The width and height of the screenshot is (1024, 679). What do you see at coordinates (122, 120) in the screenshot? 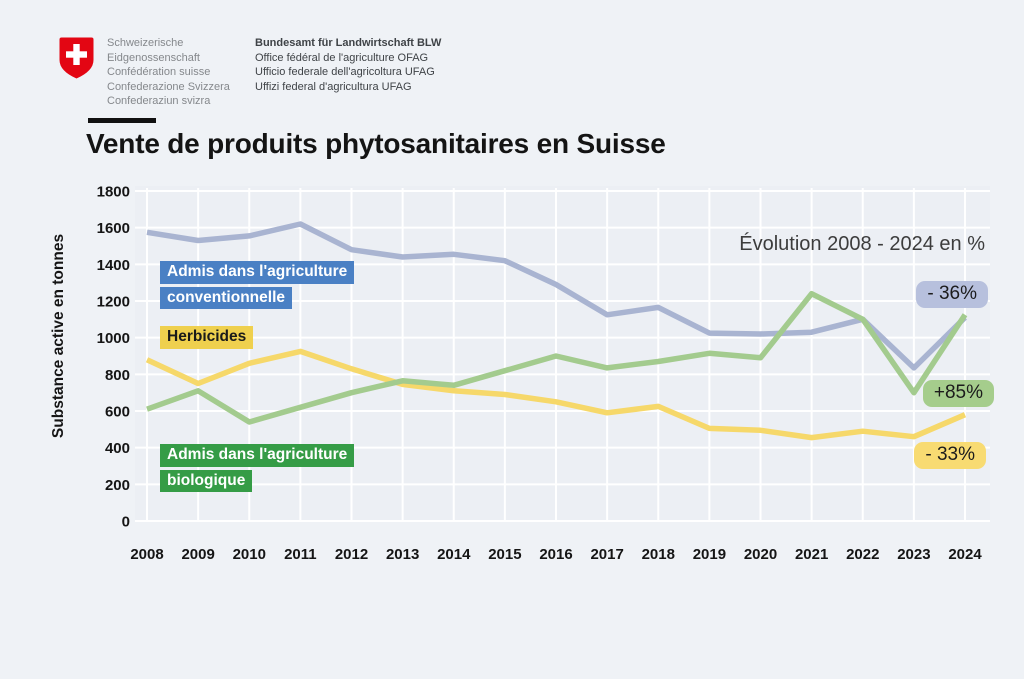
I see `title-accent-bar` at bounding box center [122, 120].